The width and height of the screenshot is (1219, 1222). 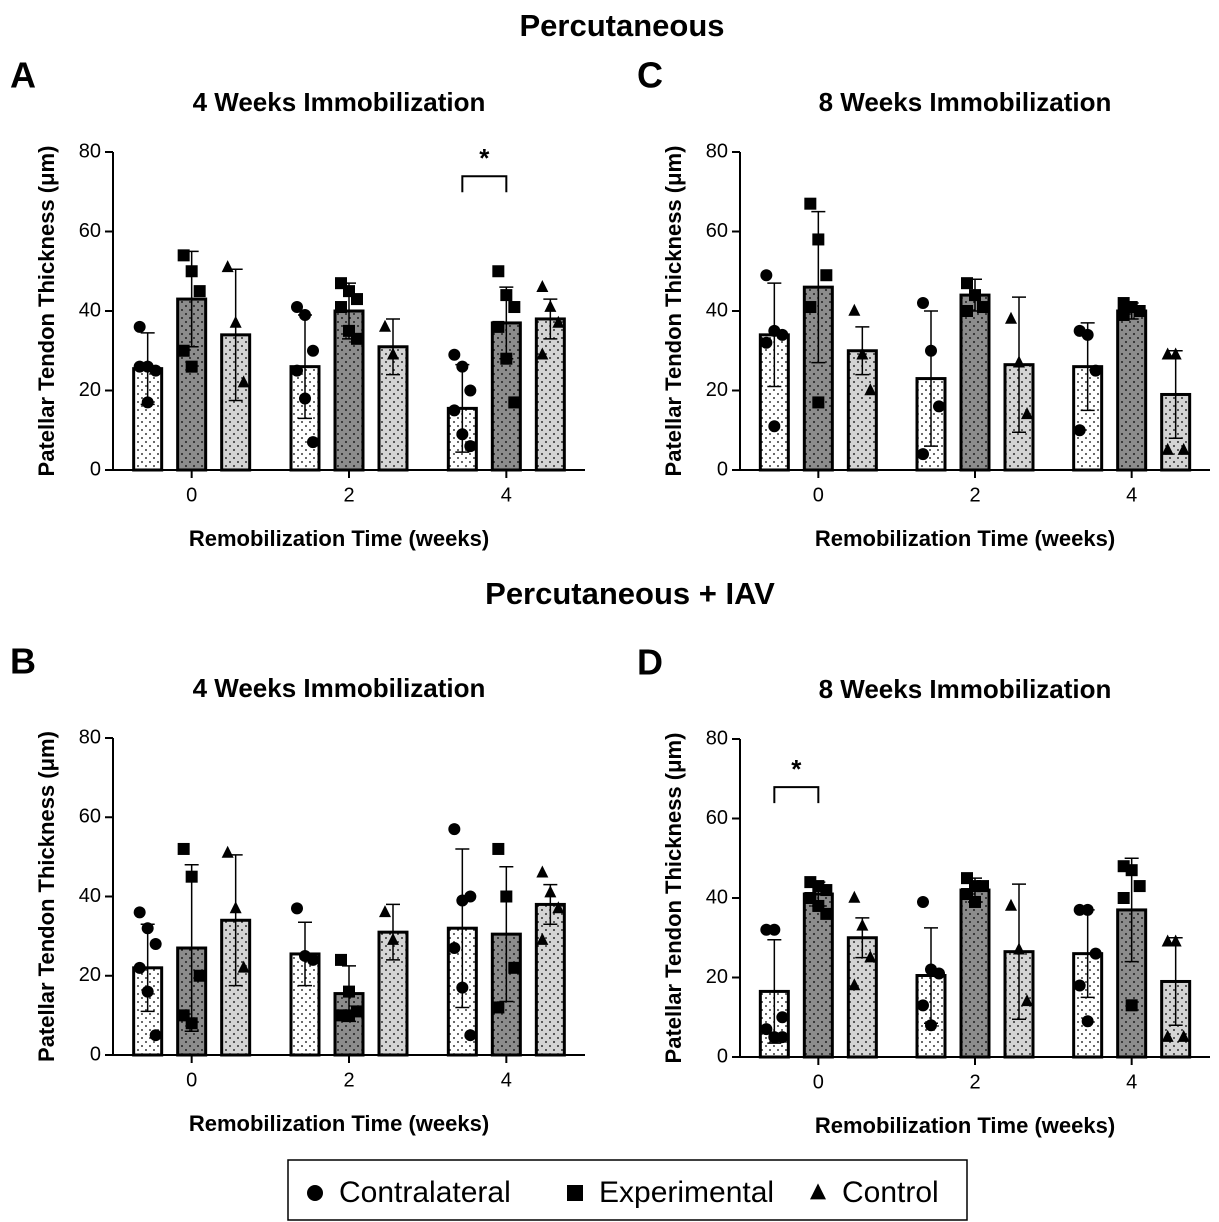 I want to click on section-title: Percutaneous, so click(x=621, y=25).